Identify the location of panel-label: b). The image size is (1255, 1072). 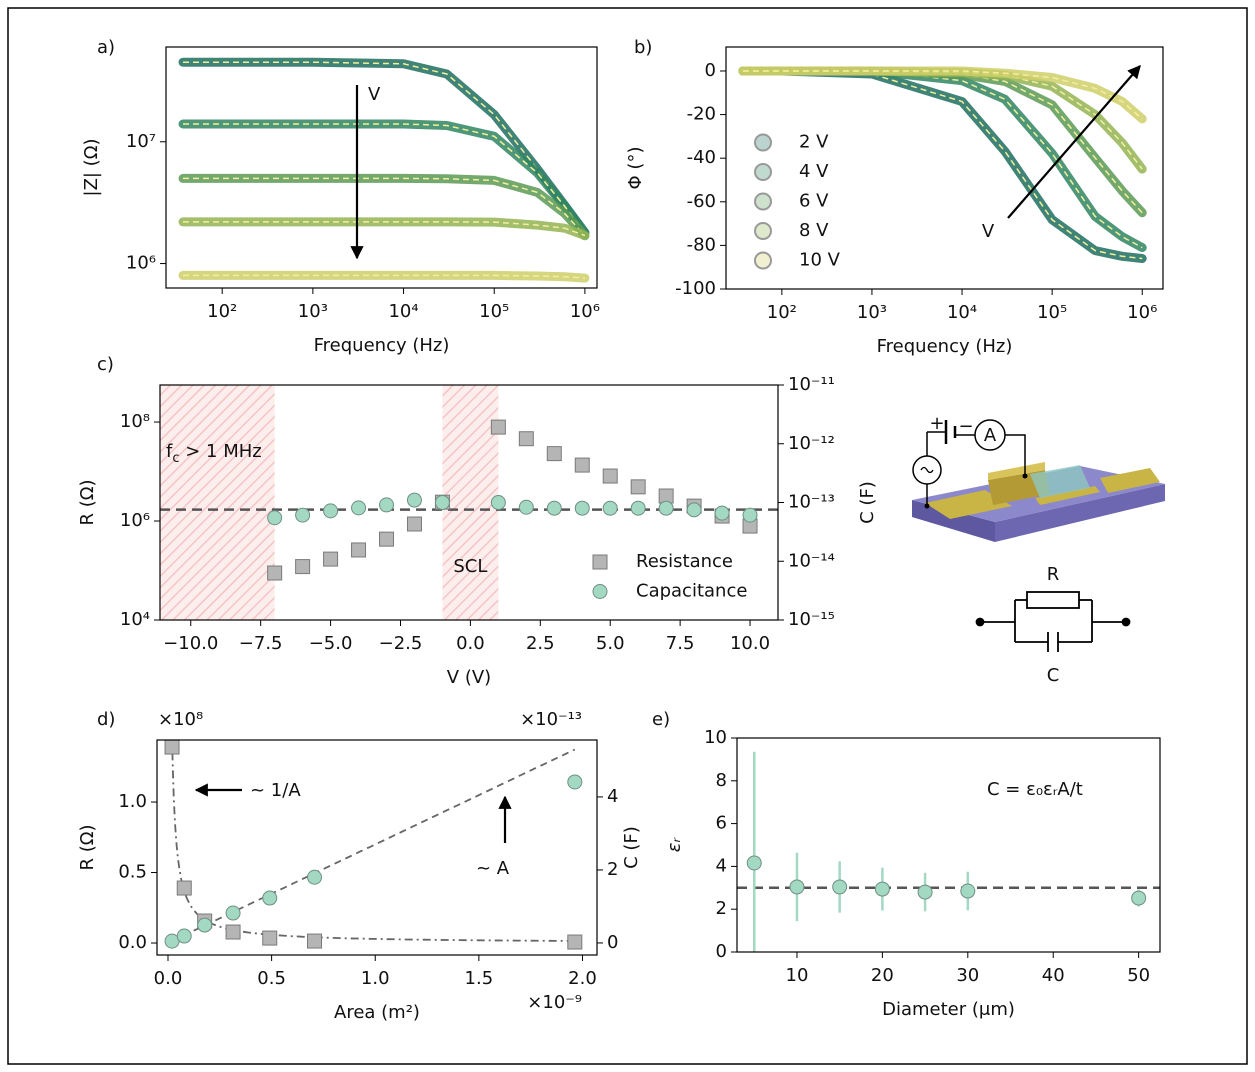
(643, 47).